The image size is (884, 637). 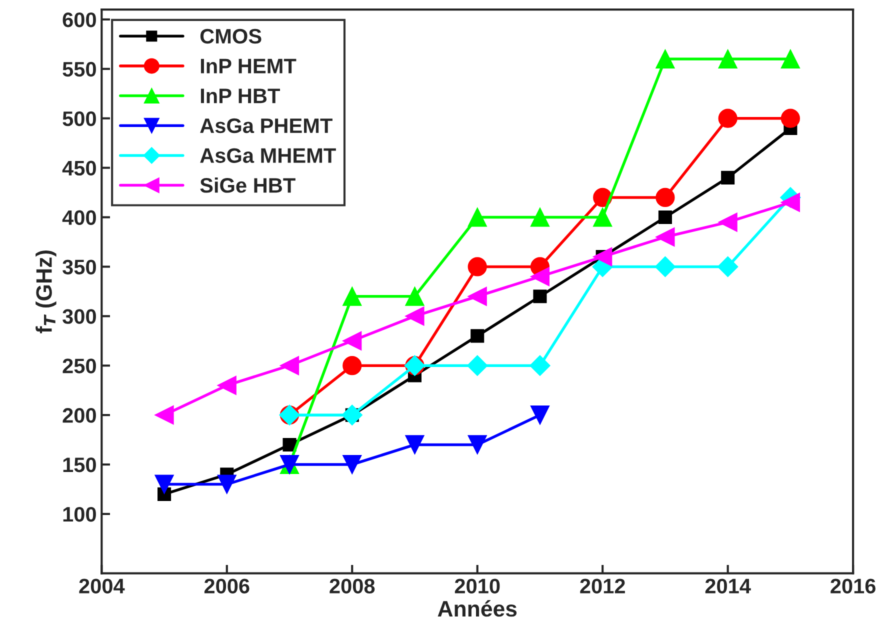 What do you see at coordinates (231, 36) in the screenshot?
I see `legend-label: CMOS` at bounding box center [231, 36].